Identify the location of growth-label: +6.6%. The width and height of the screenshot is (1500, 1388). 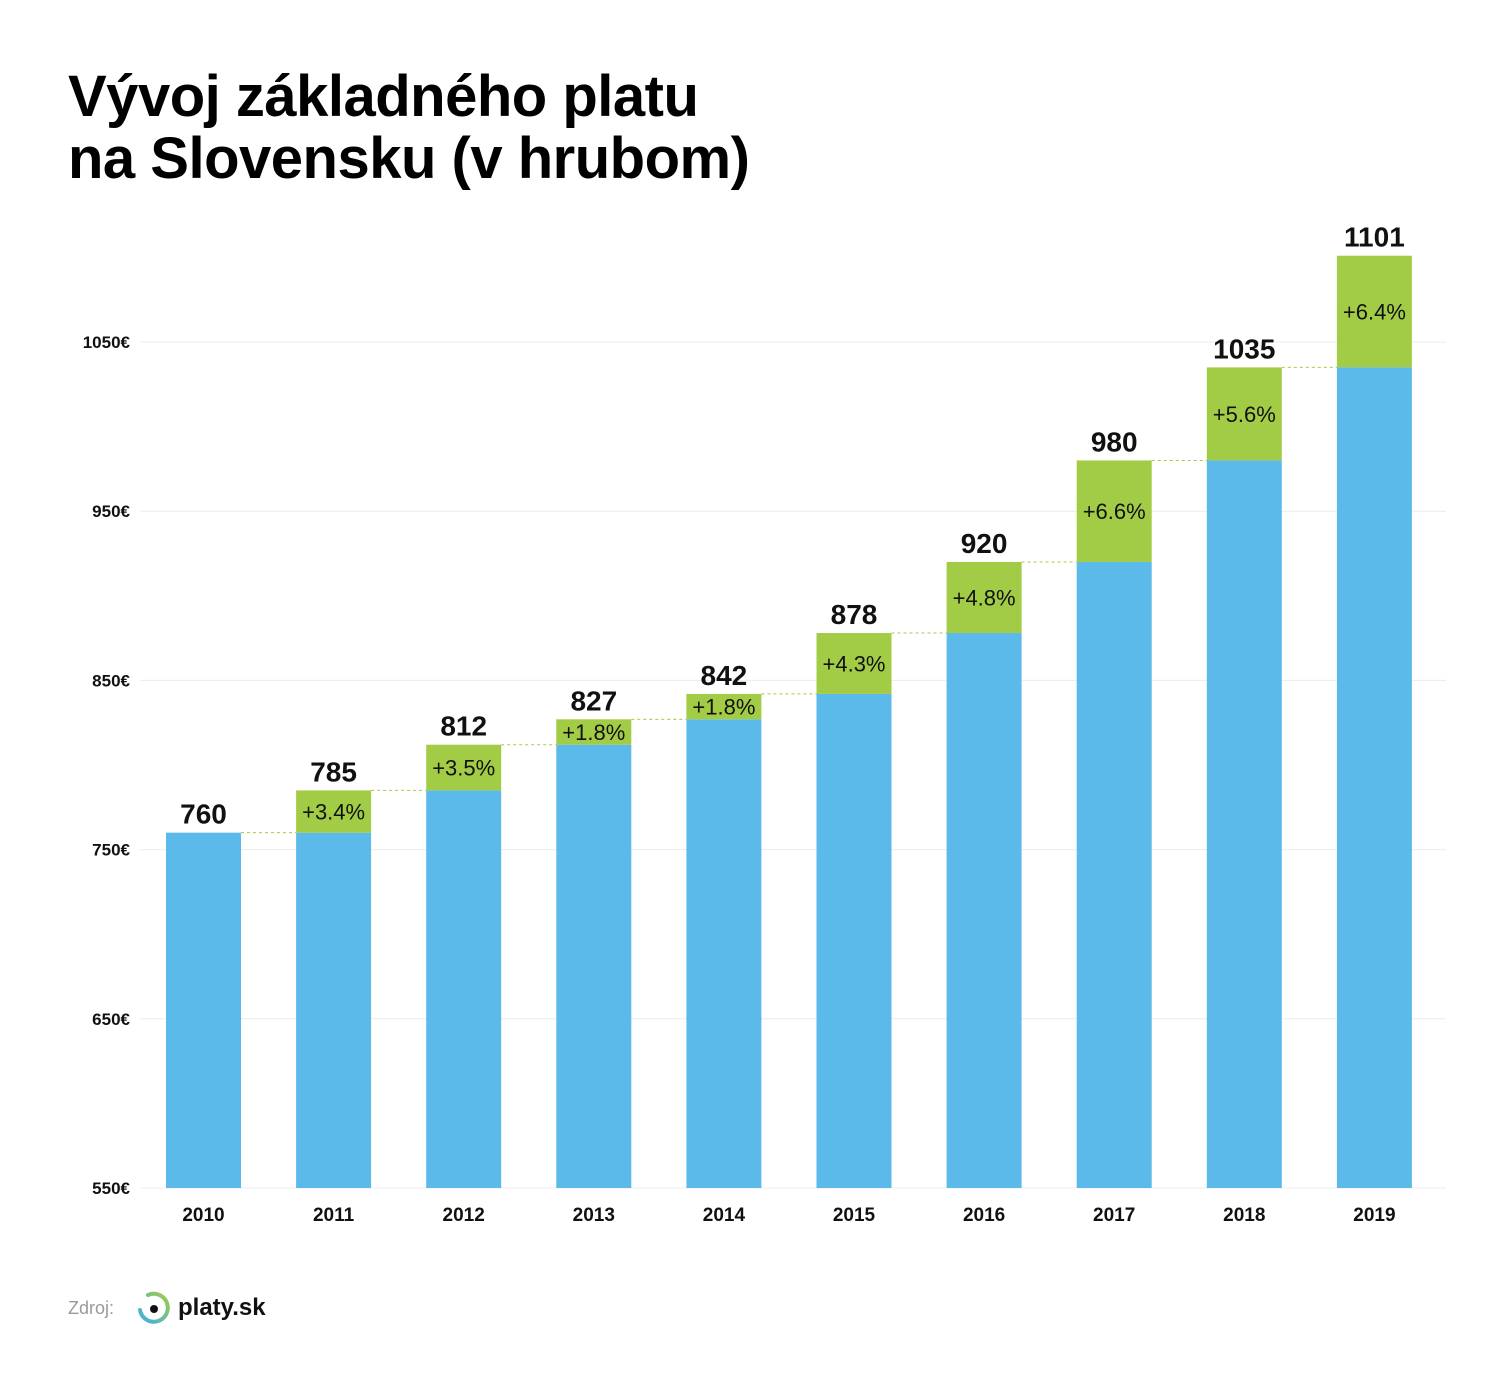
(1114, 511).